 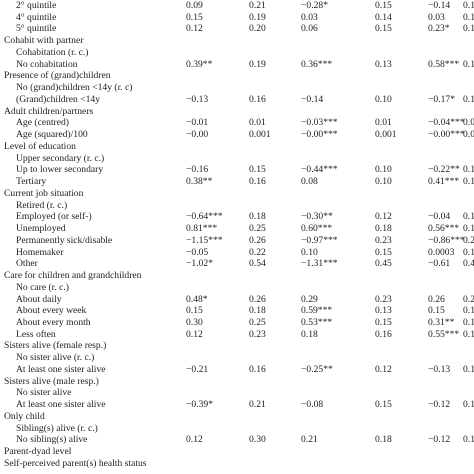 What do you see at coordinates (317, 369) in the screenshot?
I see `cell: −0.25**` at bounding box center [317, 369].